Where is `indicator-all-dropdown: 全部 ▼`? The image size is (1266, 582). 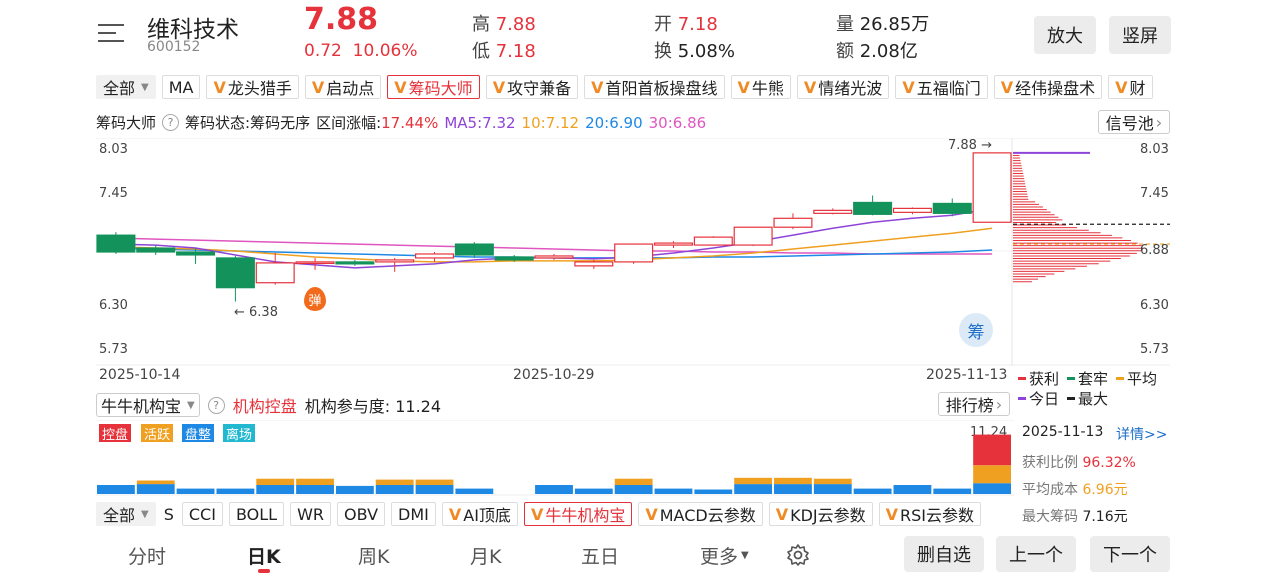
indicator-all-dropdown: 全部 ▼ is located at coordinates (126, 87).